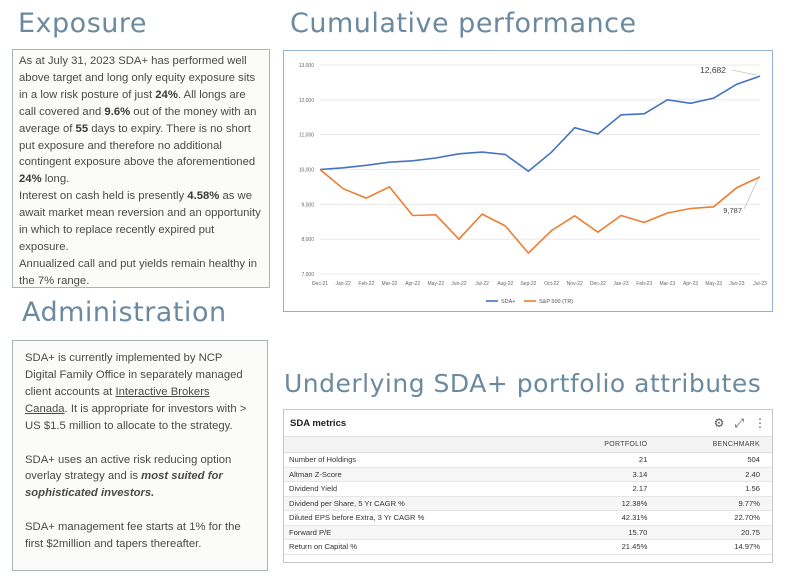 This screenshot has height=577, width=790. I want to click on table-row: Altman Z-Score 3.14 2.40, so click(528, 474).